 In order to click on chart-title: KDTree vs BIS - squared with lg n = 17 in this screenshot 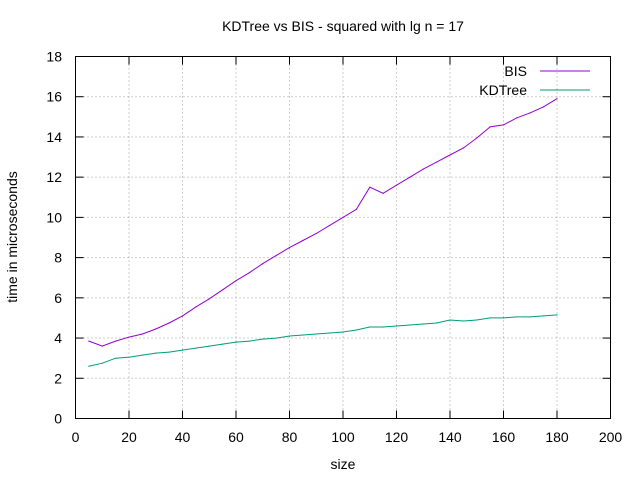, I will do `click(343, 26)`.